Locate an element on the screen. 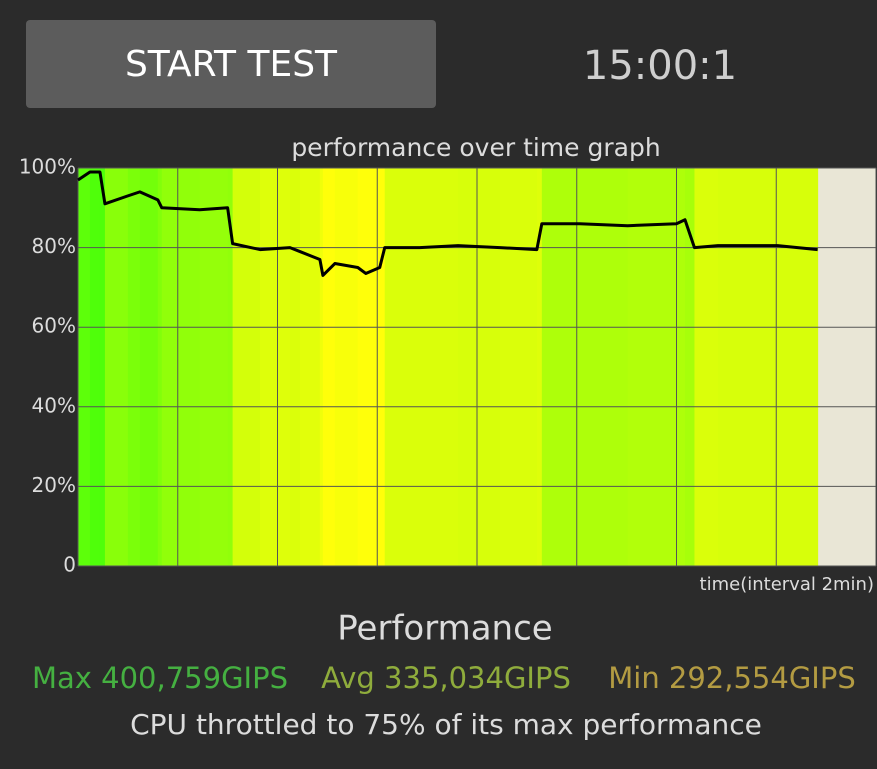 This screenshot has height=769, width=877. start-button is located at coordinates (231, 64).